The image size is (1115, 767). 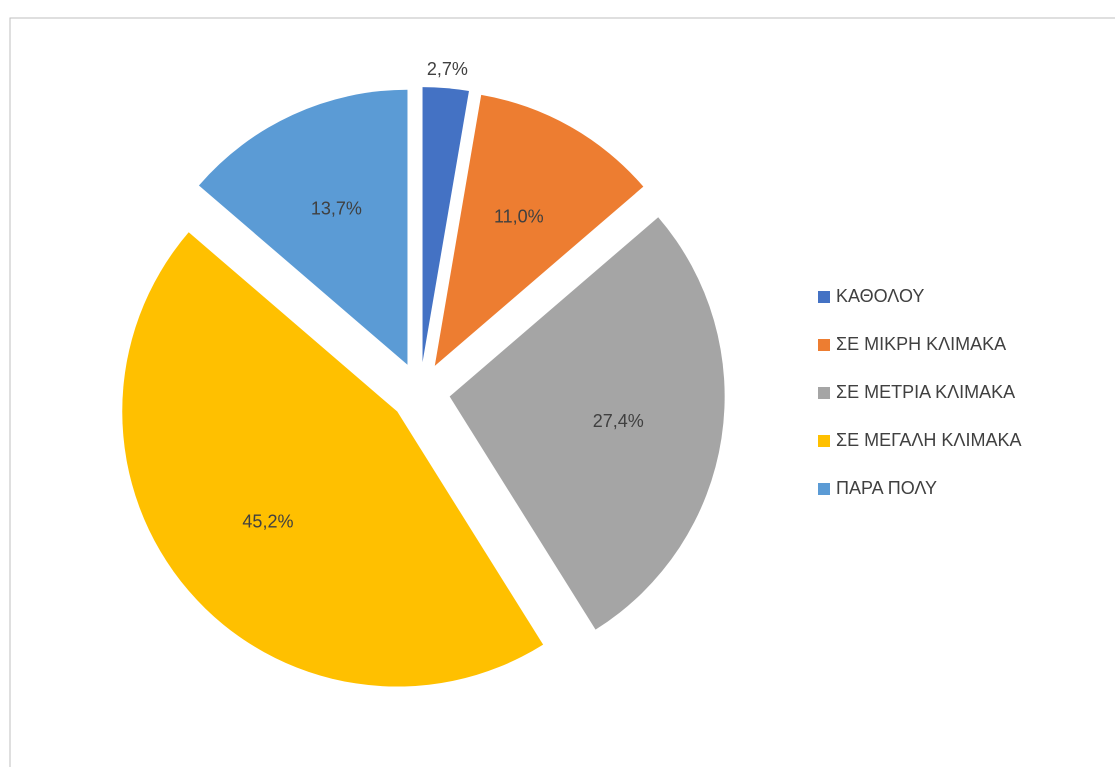 What do you see at coordinates (928, 440) in the screenshot?
I see `legend-label: ΣΕ ΜΕΓΑΛΗ ΚΛΙΜΑΚΑ` at bounding box center [928, 440].